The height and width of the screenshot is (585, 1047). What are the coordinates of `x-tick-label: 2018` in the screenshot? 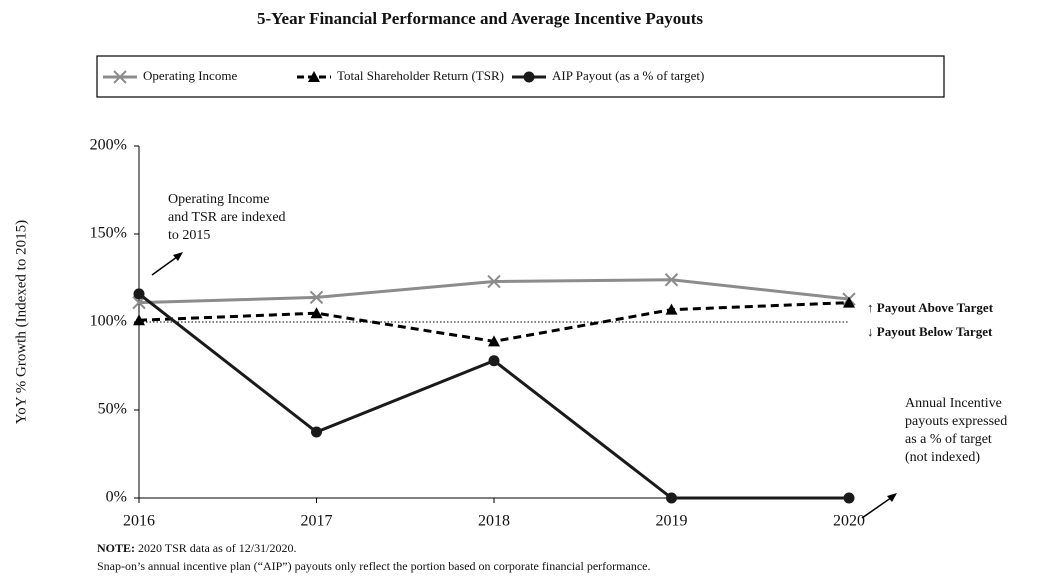 It's located at (494, 521).